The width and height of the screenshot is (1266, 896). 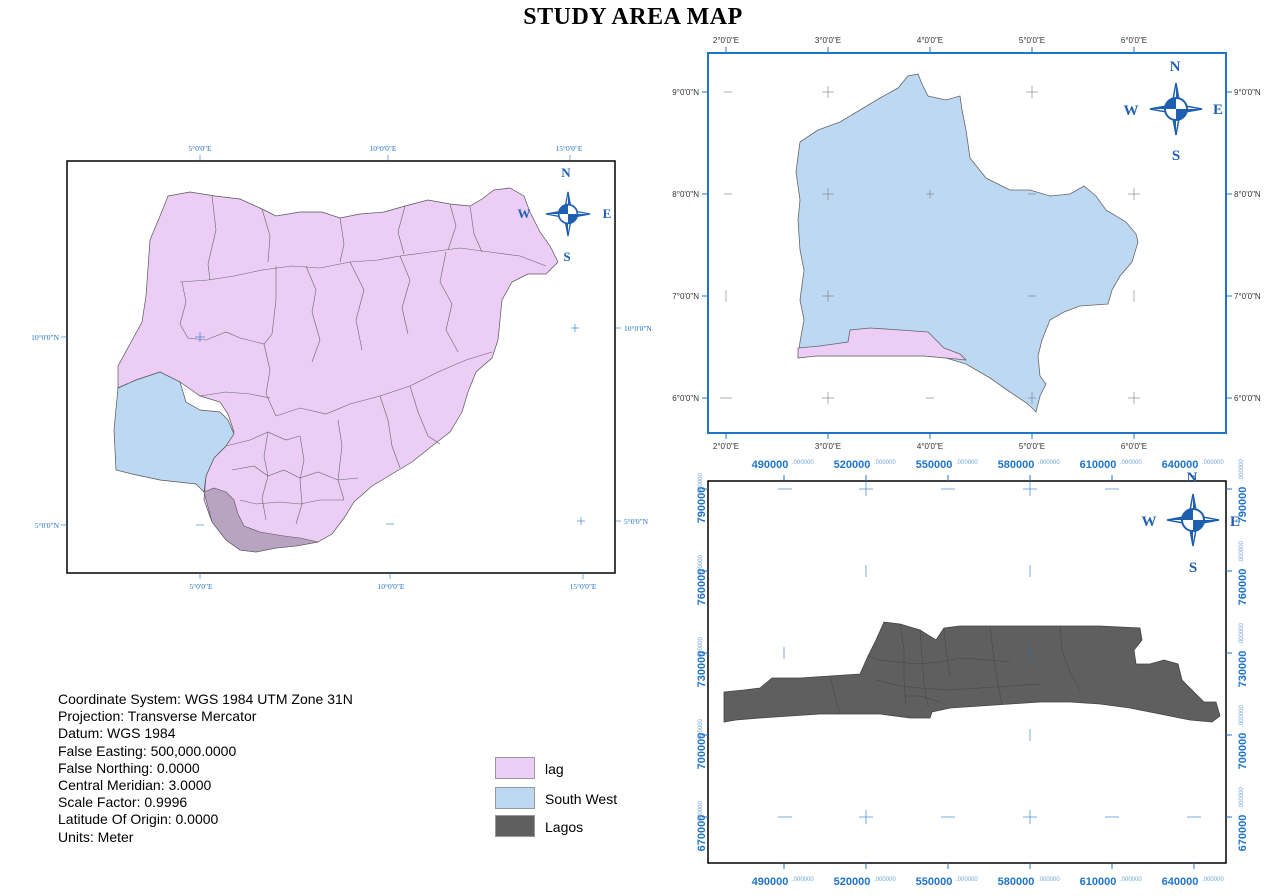 What do you see at coordinates (1175, 67) in the screenshot?
I see `sw-compass-n: N` at bounding box center [1175, 67].